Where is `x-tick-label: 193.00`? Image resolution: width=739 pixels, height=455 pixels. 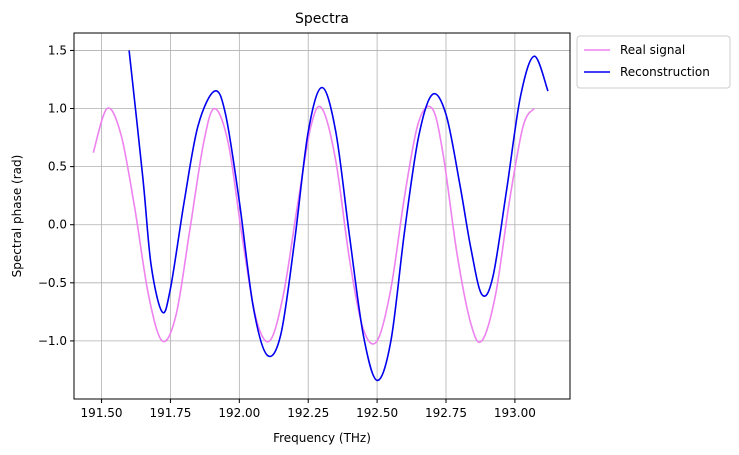 x-tick-label: 193.00 is located at coordinates (515, 413).